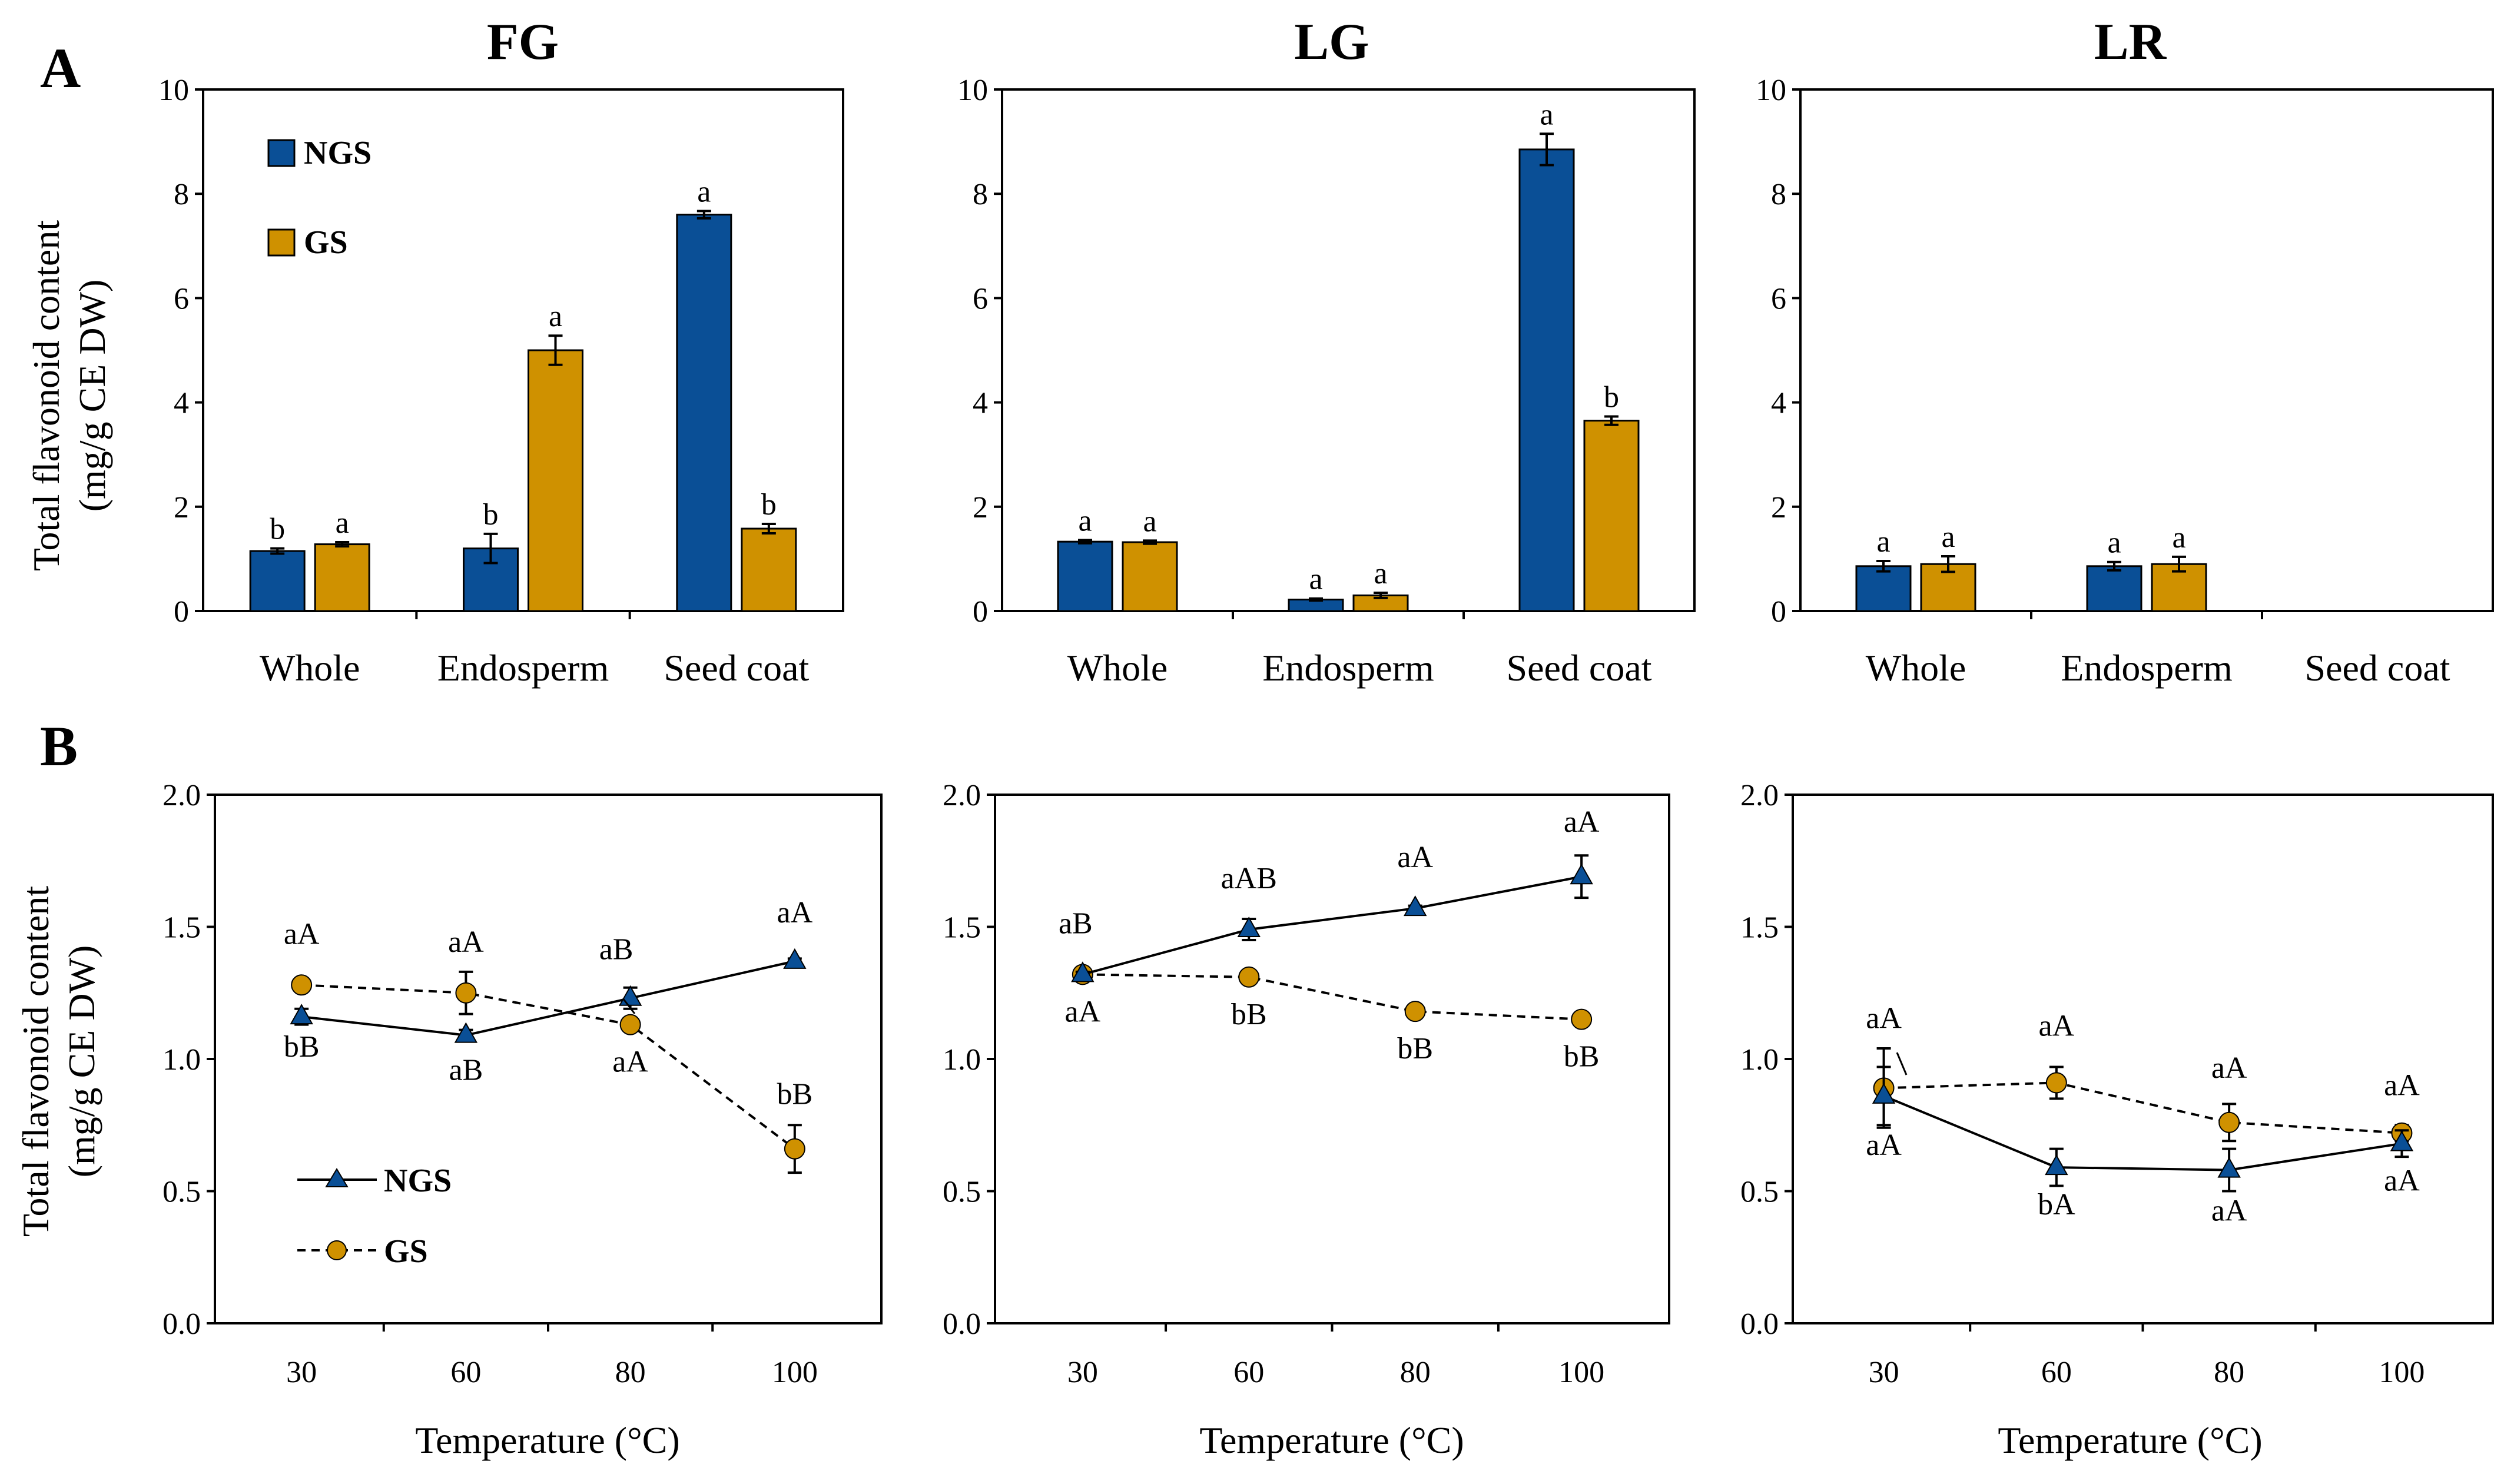  I want to click on chart-b2-x-tick-label: 100, so click(1581, 1373).